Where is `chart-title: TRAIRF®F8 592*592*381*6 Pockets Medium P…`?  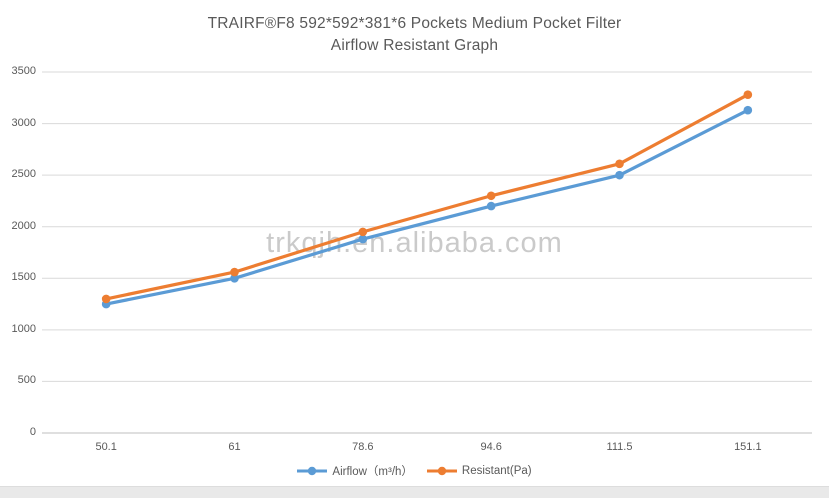
chart-title: TRAIRF®F8 592*592*381*6 Pockets Medium P… is located at coordinates (414, 35).